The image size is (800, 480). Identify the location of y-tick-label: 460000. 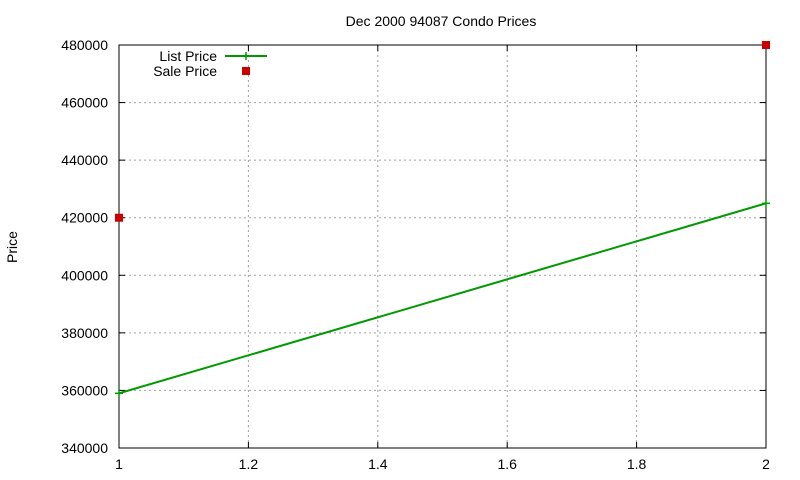
(84, 103).